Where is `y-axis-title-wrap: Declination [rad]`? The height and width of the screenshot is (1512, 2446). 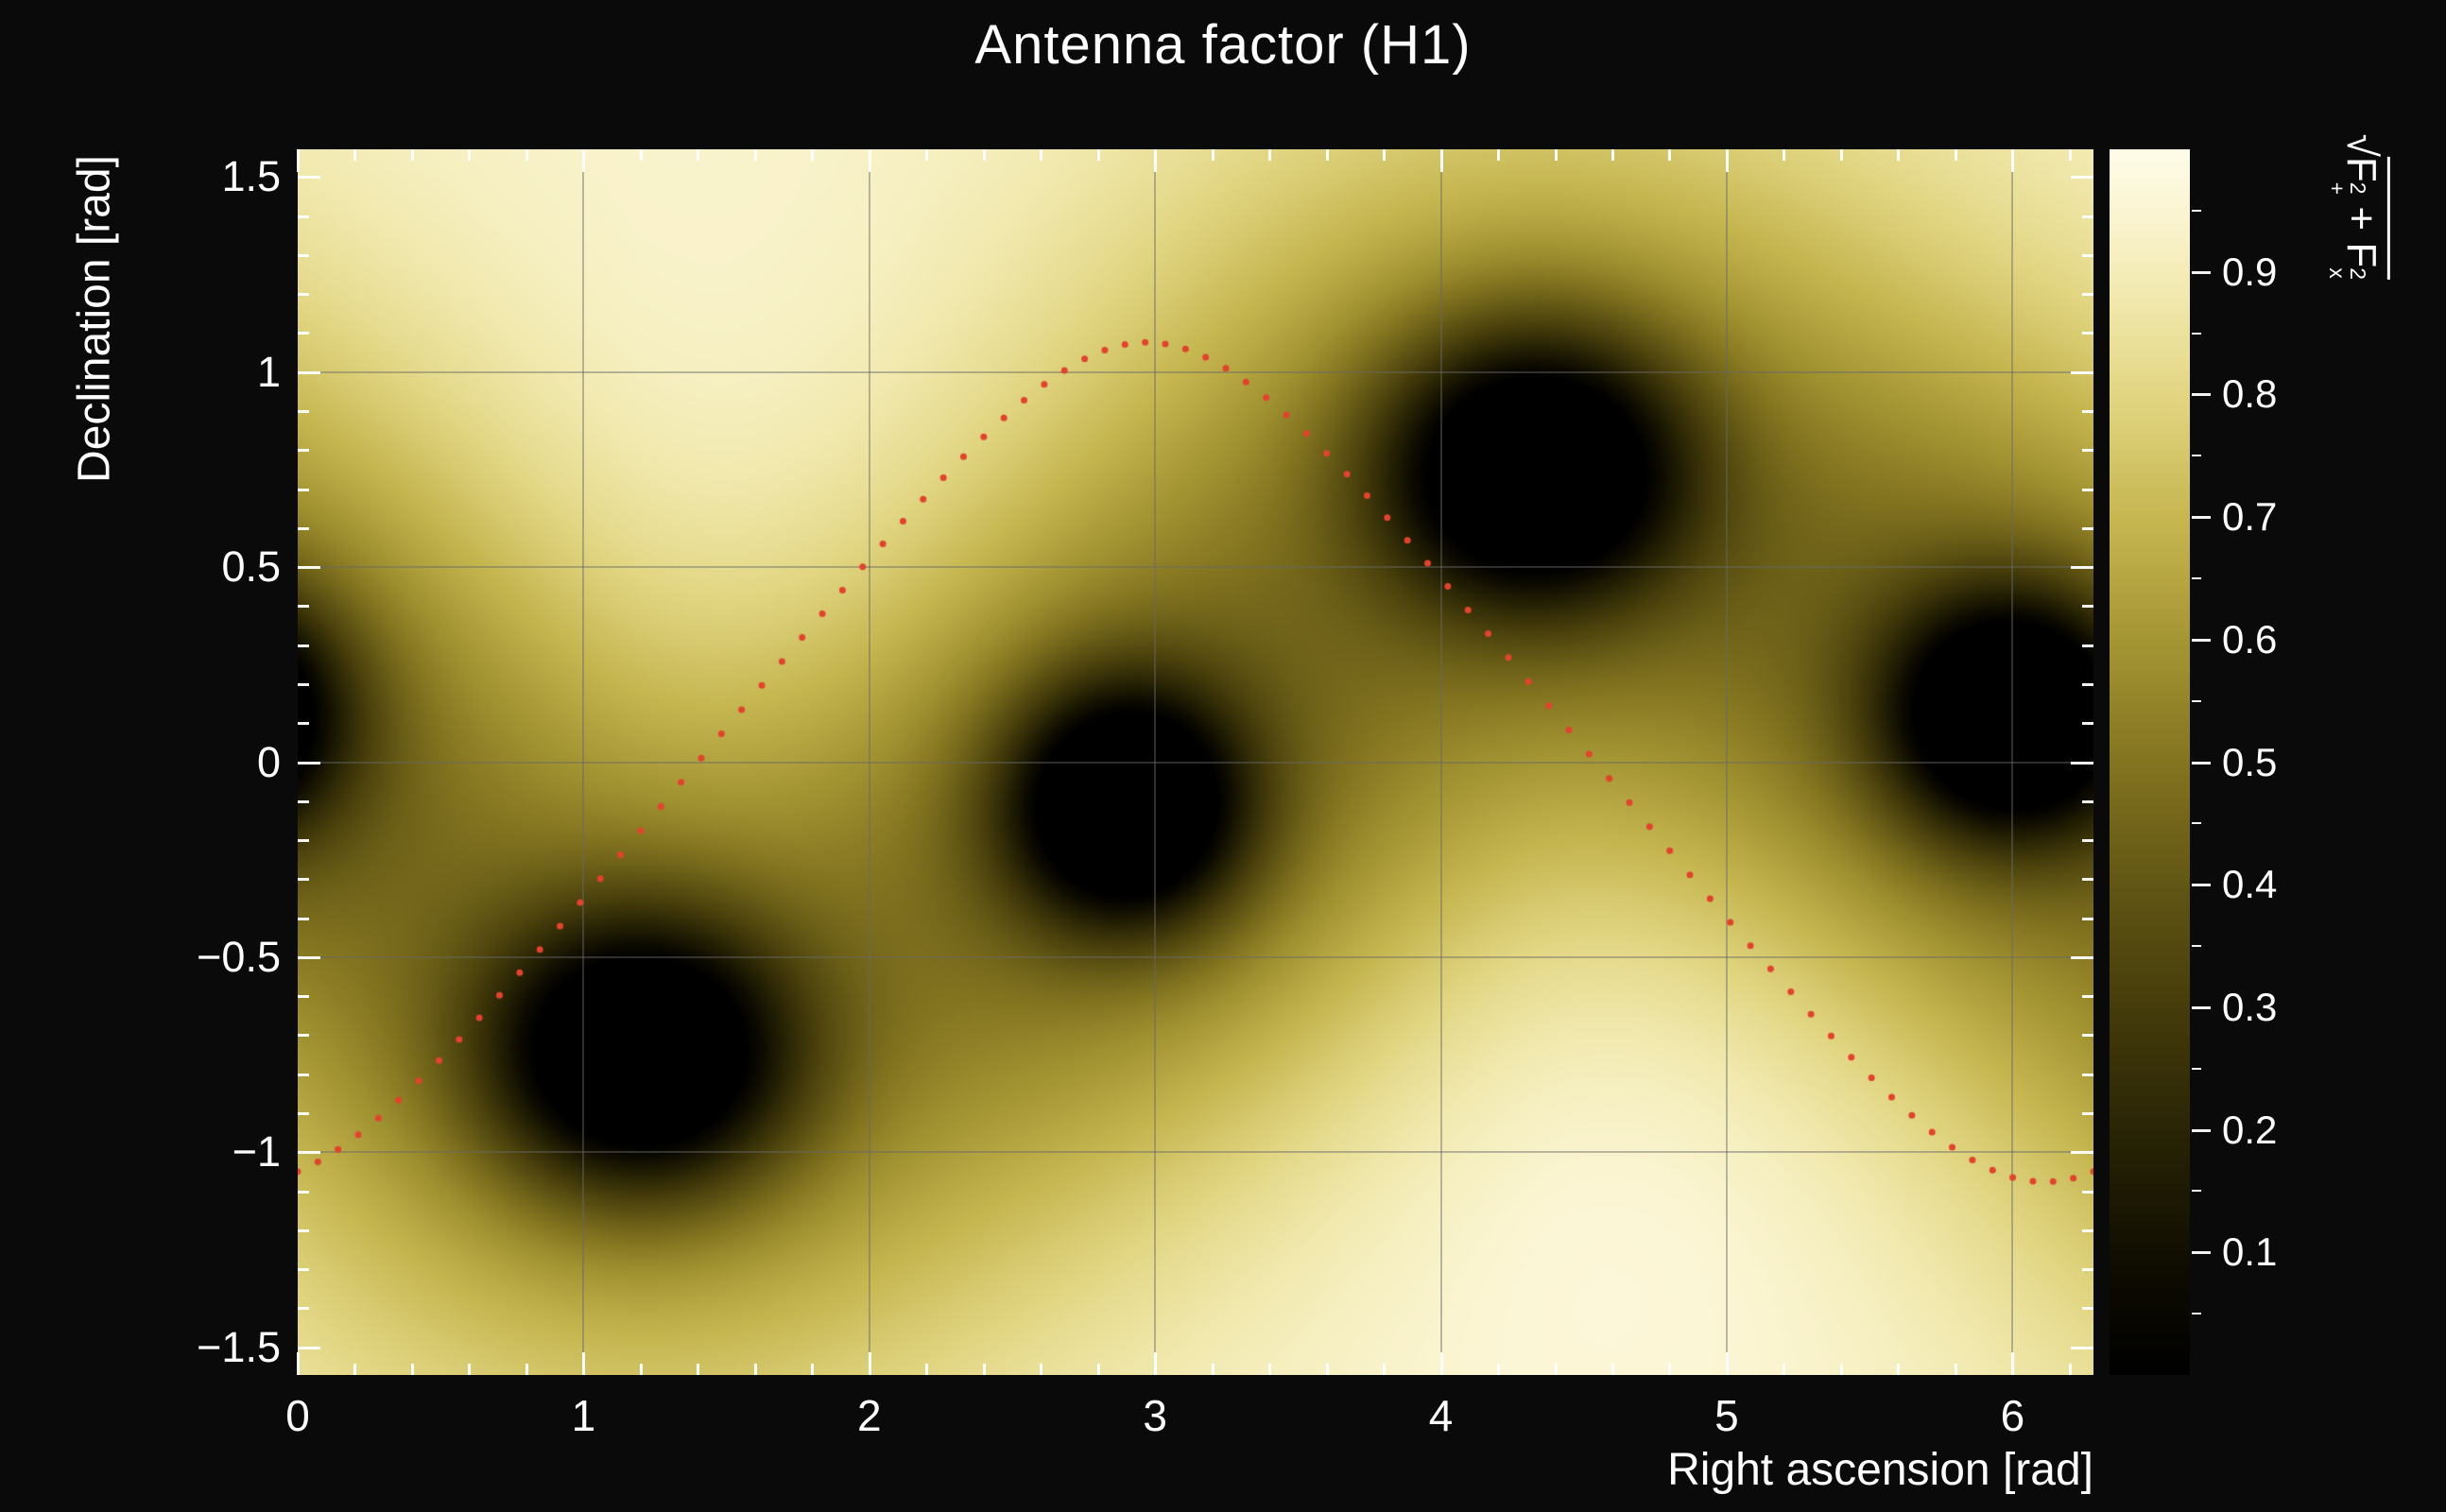 y-axis-title-wrap: Declination [rad] is located at coordinates (95, 319).